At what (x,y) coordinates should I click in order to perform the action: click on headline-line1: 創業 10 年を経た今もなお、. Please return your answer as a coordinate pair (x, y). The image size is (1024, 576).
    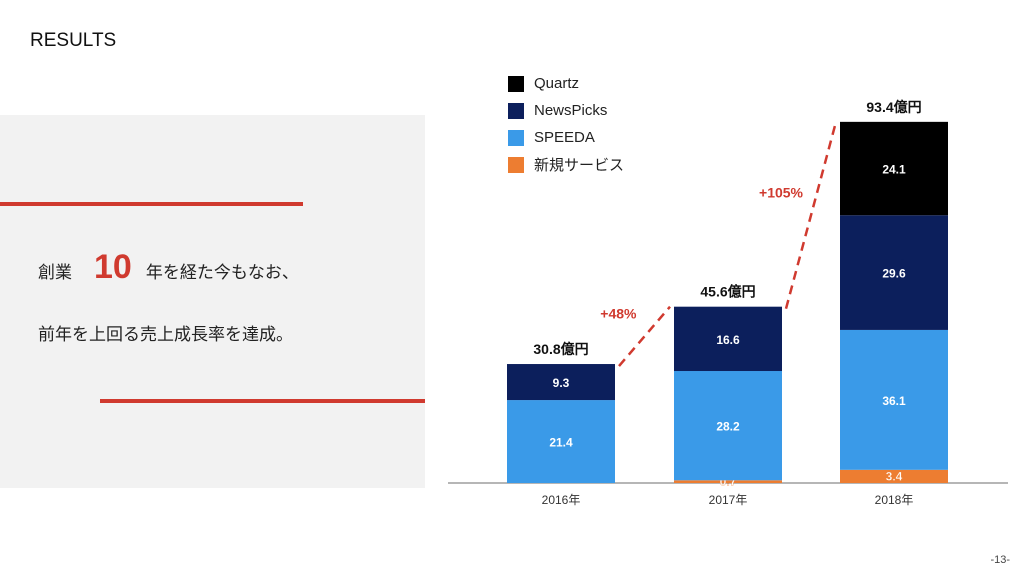
    Looking at the image, I should click on (168, 267).